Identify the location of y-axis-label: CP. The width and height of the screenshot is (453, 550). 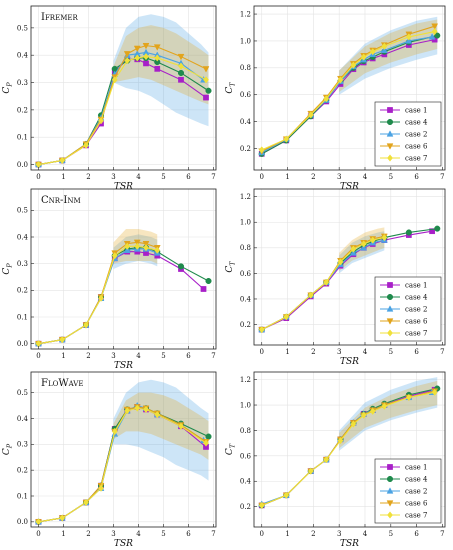
(8, 449).